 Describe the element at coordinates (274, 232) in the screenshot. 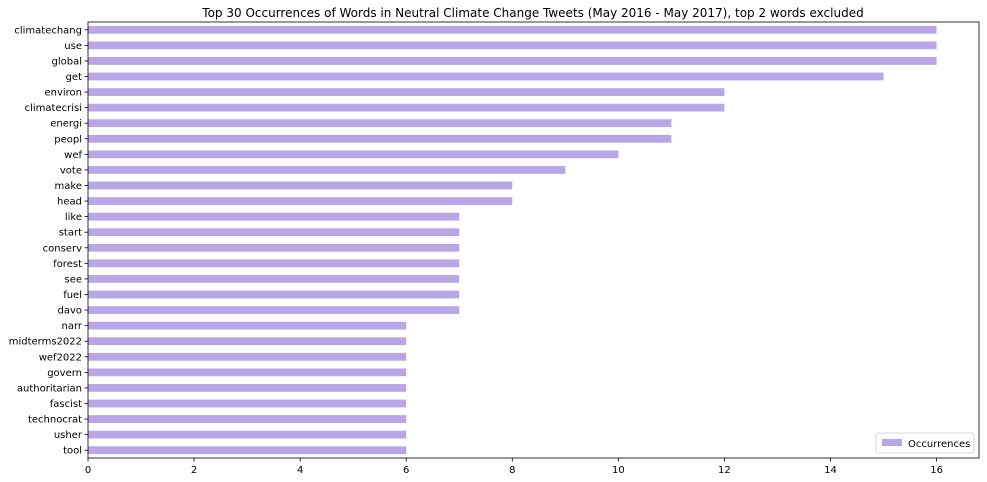

I see `bar-start` at that location.